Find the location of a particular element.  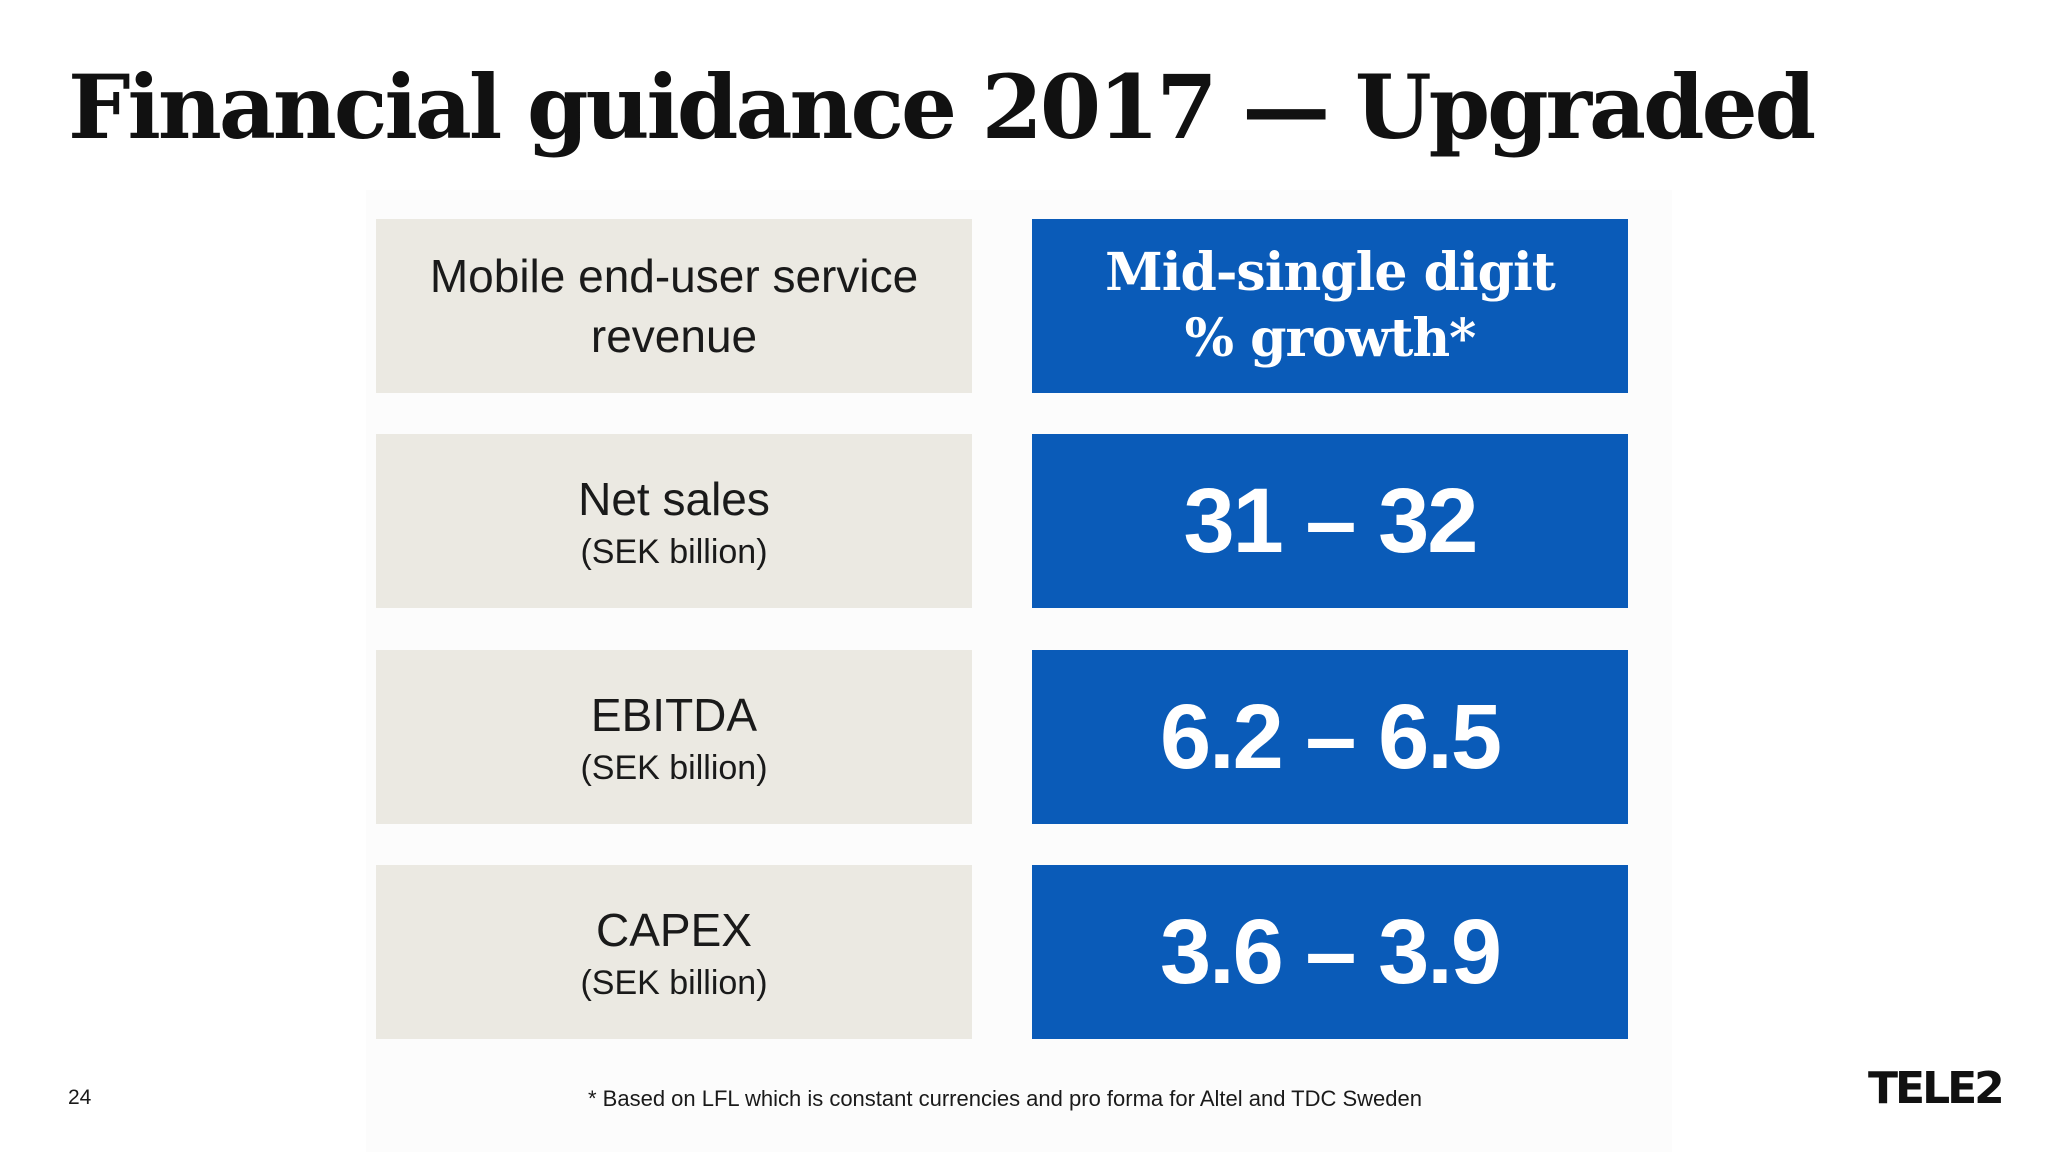

guidance-value-cell: Mid-single digit % growth* is located at coordinates (1330, 306).